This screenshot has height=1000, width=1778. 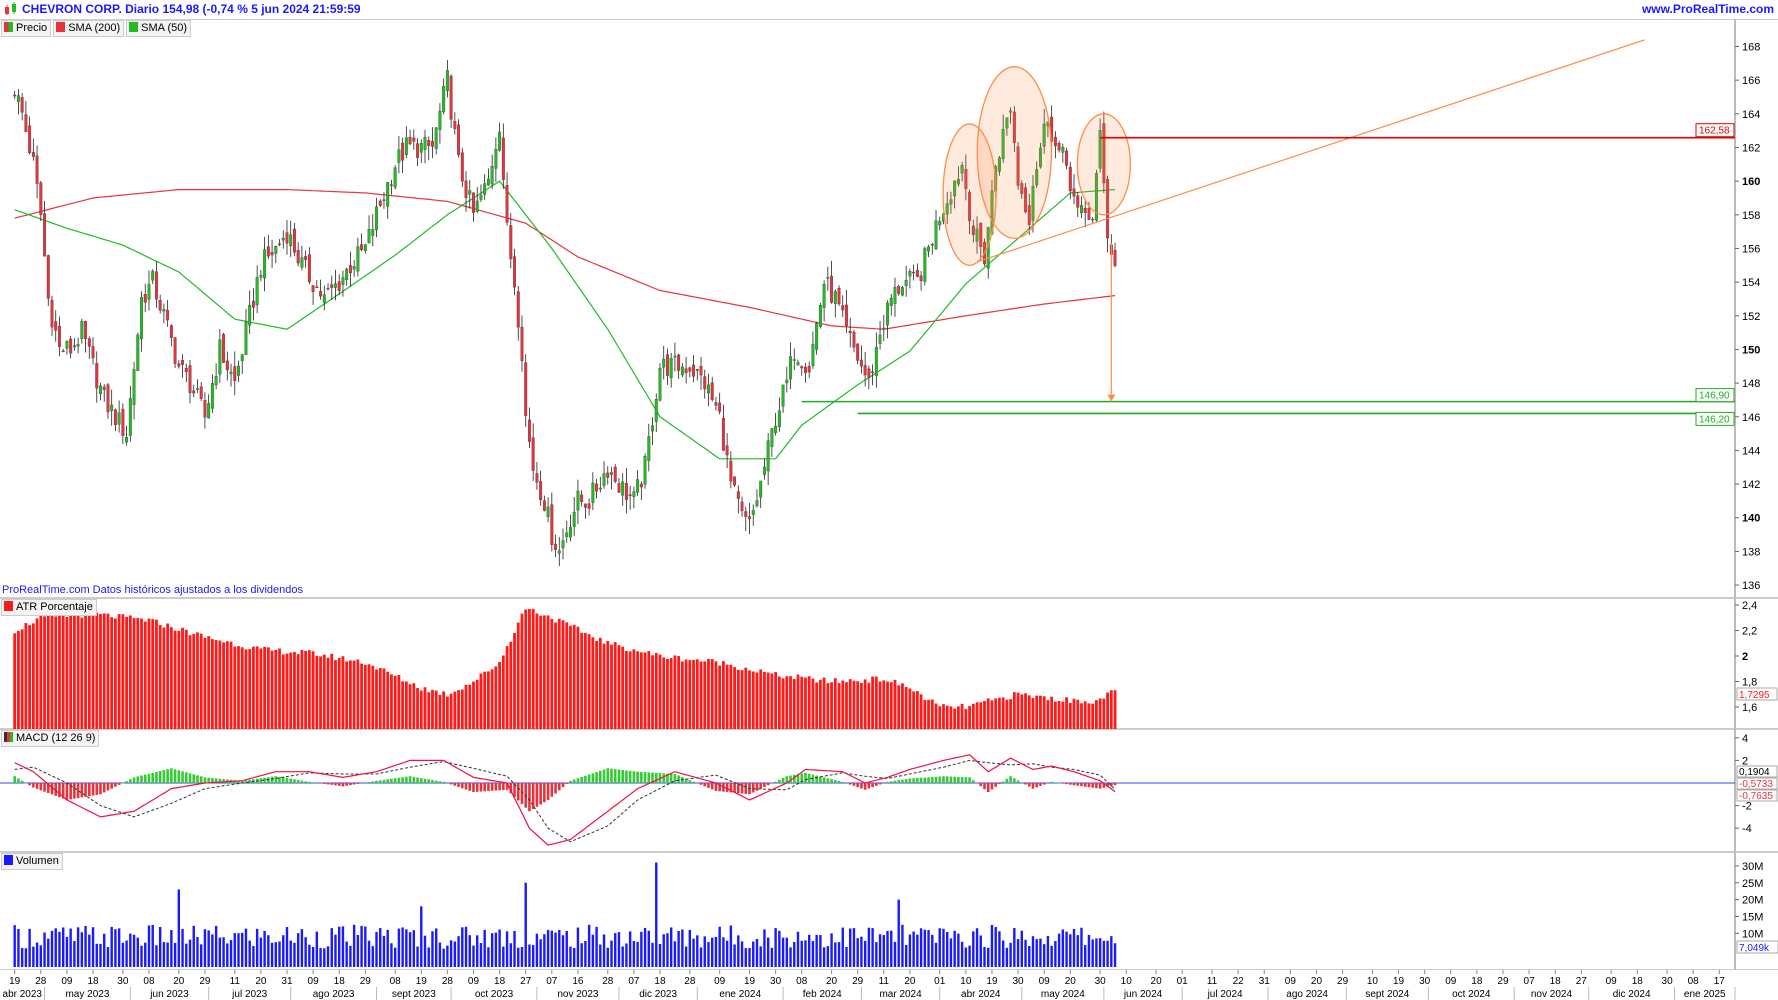 I want to click on legend-sma200: SMA (200), so click(x=89, y=28).